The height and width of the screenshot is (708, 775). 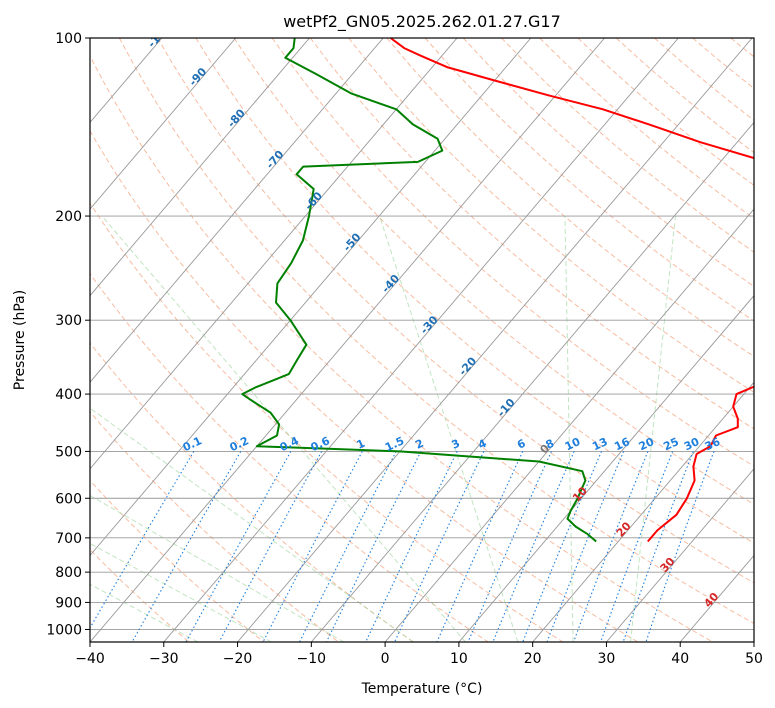 I want to click on y-tick-label: 700, so click(x=68, y=539).